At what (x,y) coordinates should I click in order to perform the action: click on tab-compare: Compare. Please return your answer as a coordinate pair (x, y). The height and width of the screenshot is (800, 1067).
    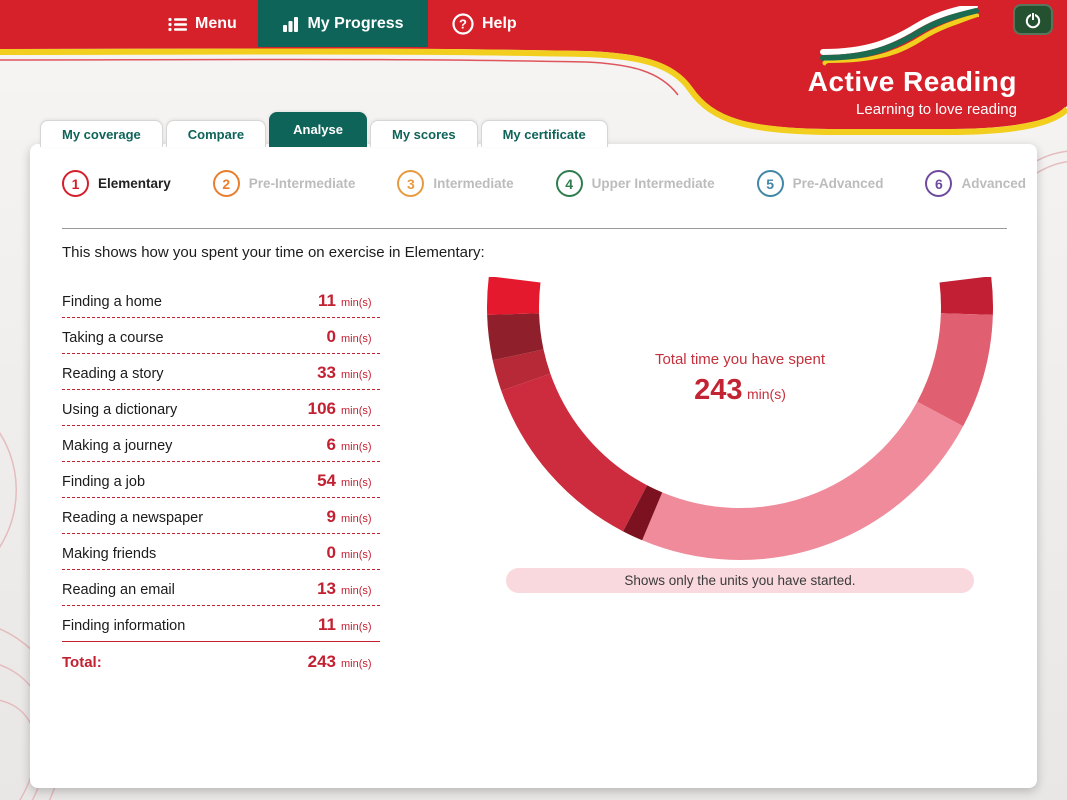
    Looking at the image, I should click on (216, 133).